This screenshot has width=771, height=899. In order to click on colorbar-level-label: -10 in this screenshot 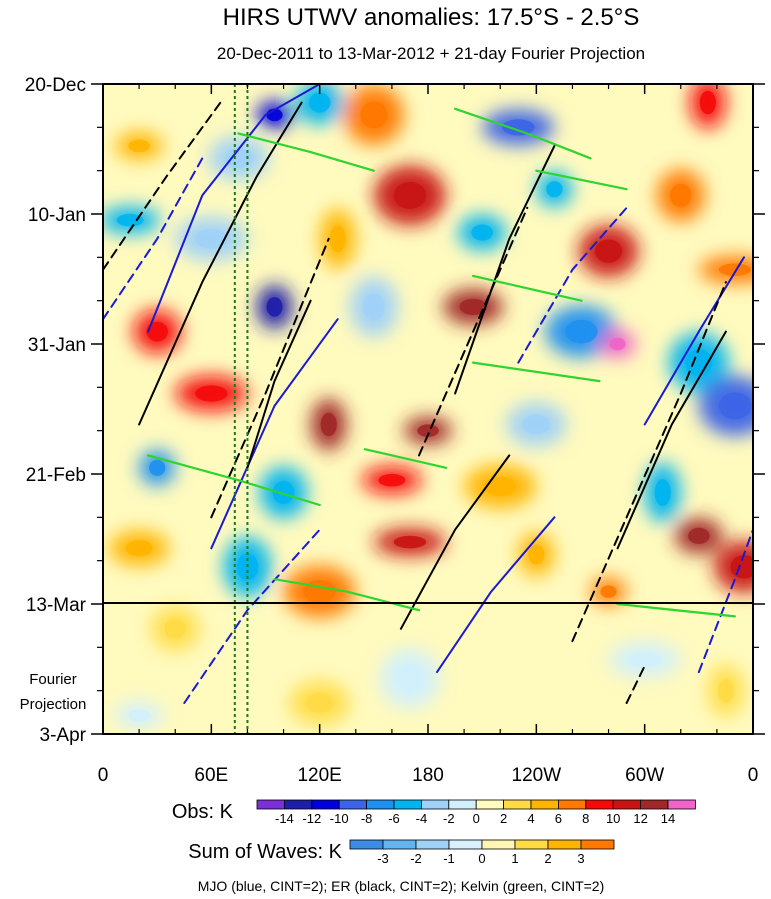, I will do `click(339, 818)`.